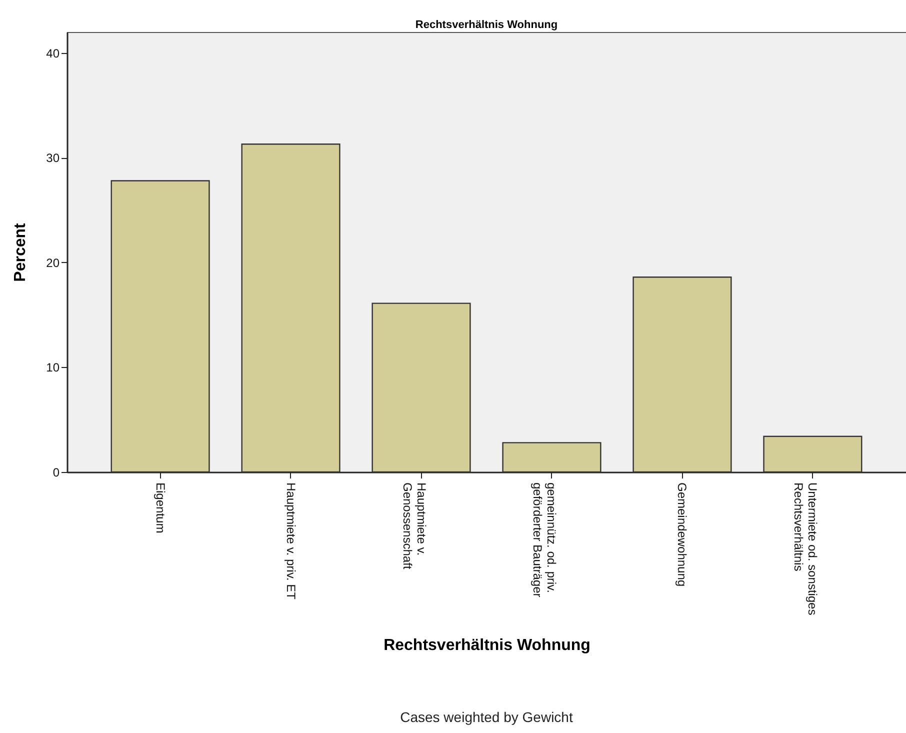 The width and height of the screenshot is (906, 733). I want to click on y-tick-label: 0, so click(56, 473).